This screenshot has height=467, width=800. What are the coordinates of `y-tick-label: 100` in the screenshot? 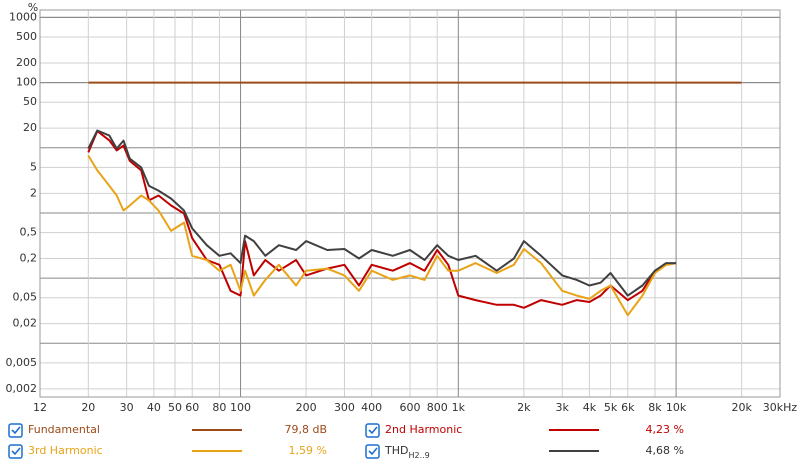 It's located at (26, 82).